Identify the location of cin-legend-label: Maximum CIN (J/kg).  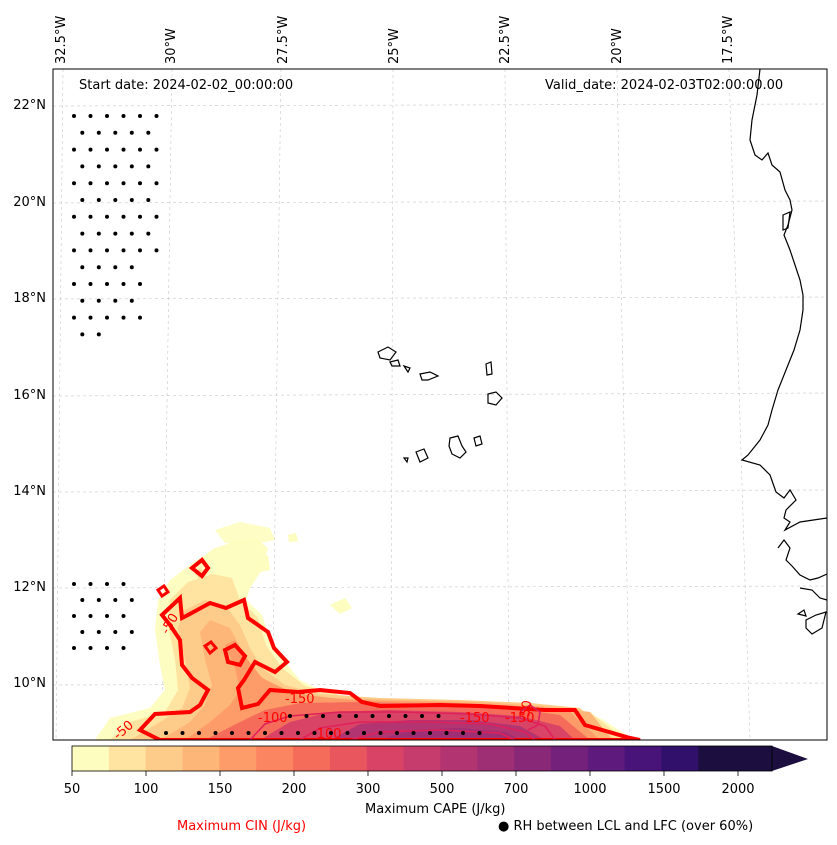
(242, 826).